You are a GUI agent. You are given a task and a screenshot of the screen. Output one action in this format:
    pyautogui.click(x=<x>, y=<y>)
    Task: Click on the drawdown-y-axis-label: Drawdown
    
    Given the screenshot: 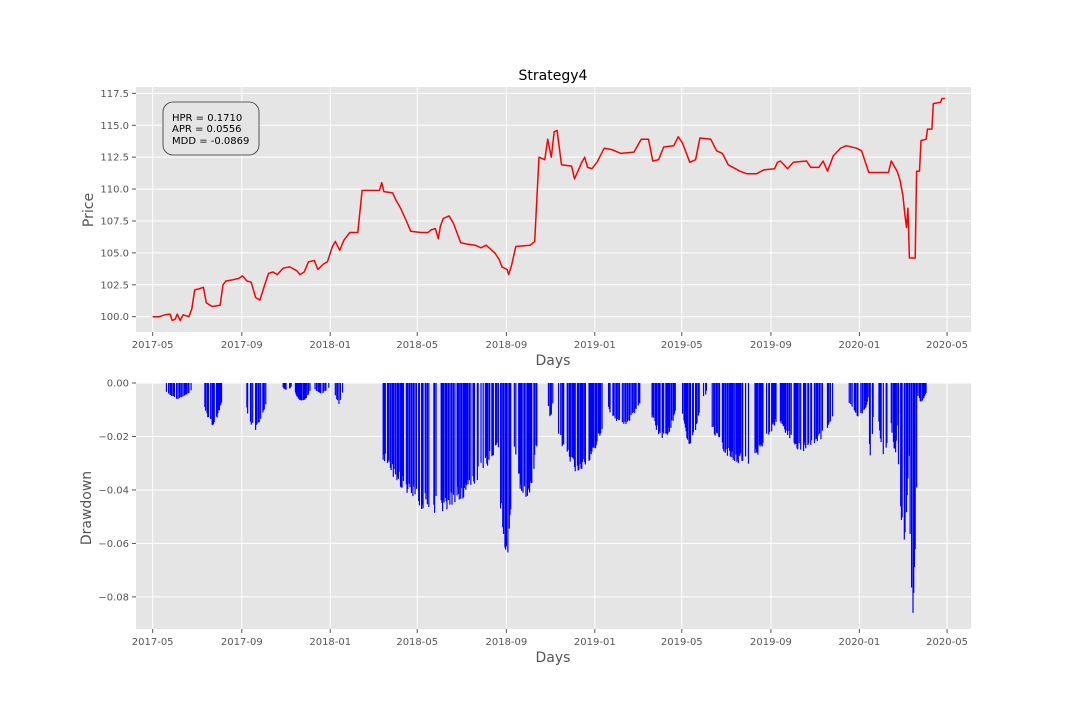 What is the action you would take?
    pyautogui.click(x=87, y=508)
    